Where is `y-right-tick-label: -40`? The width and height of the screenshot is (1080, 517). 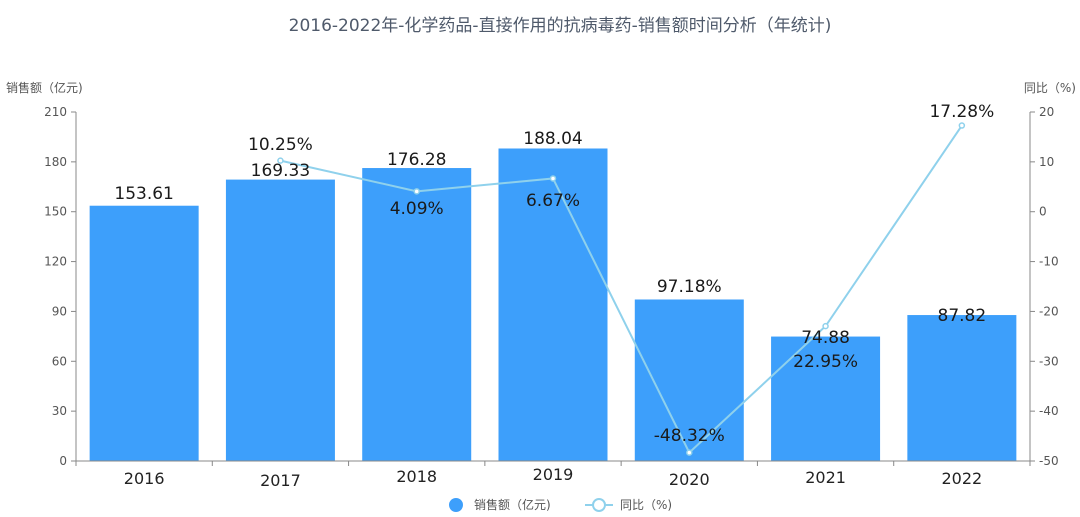 y-right-tick-label: -40 is located at coordinates (1049, 411).